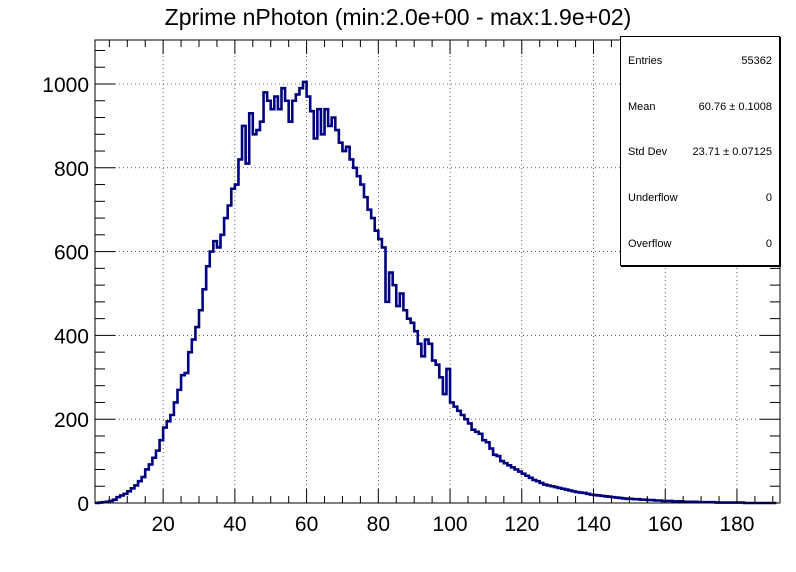  Describe the element at coordinates (71, 336) in the screenshot. I see `y-tick-label: 400` at that location.